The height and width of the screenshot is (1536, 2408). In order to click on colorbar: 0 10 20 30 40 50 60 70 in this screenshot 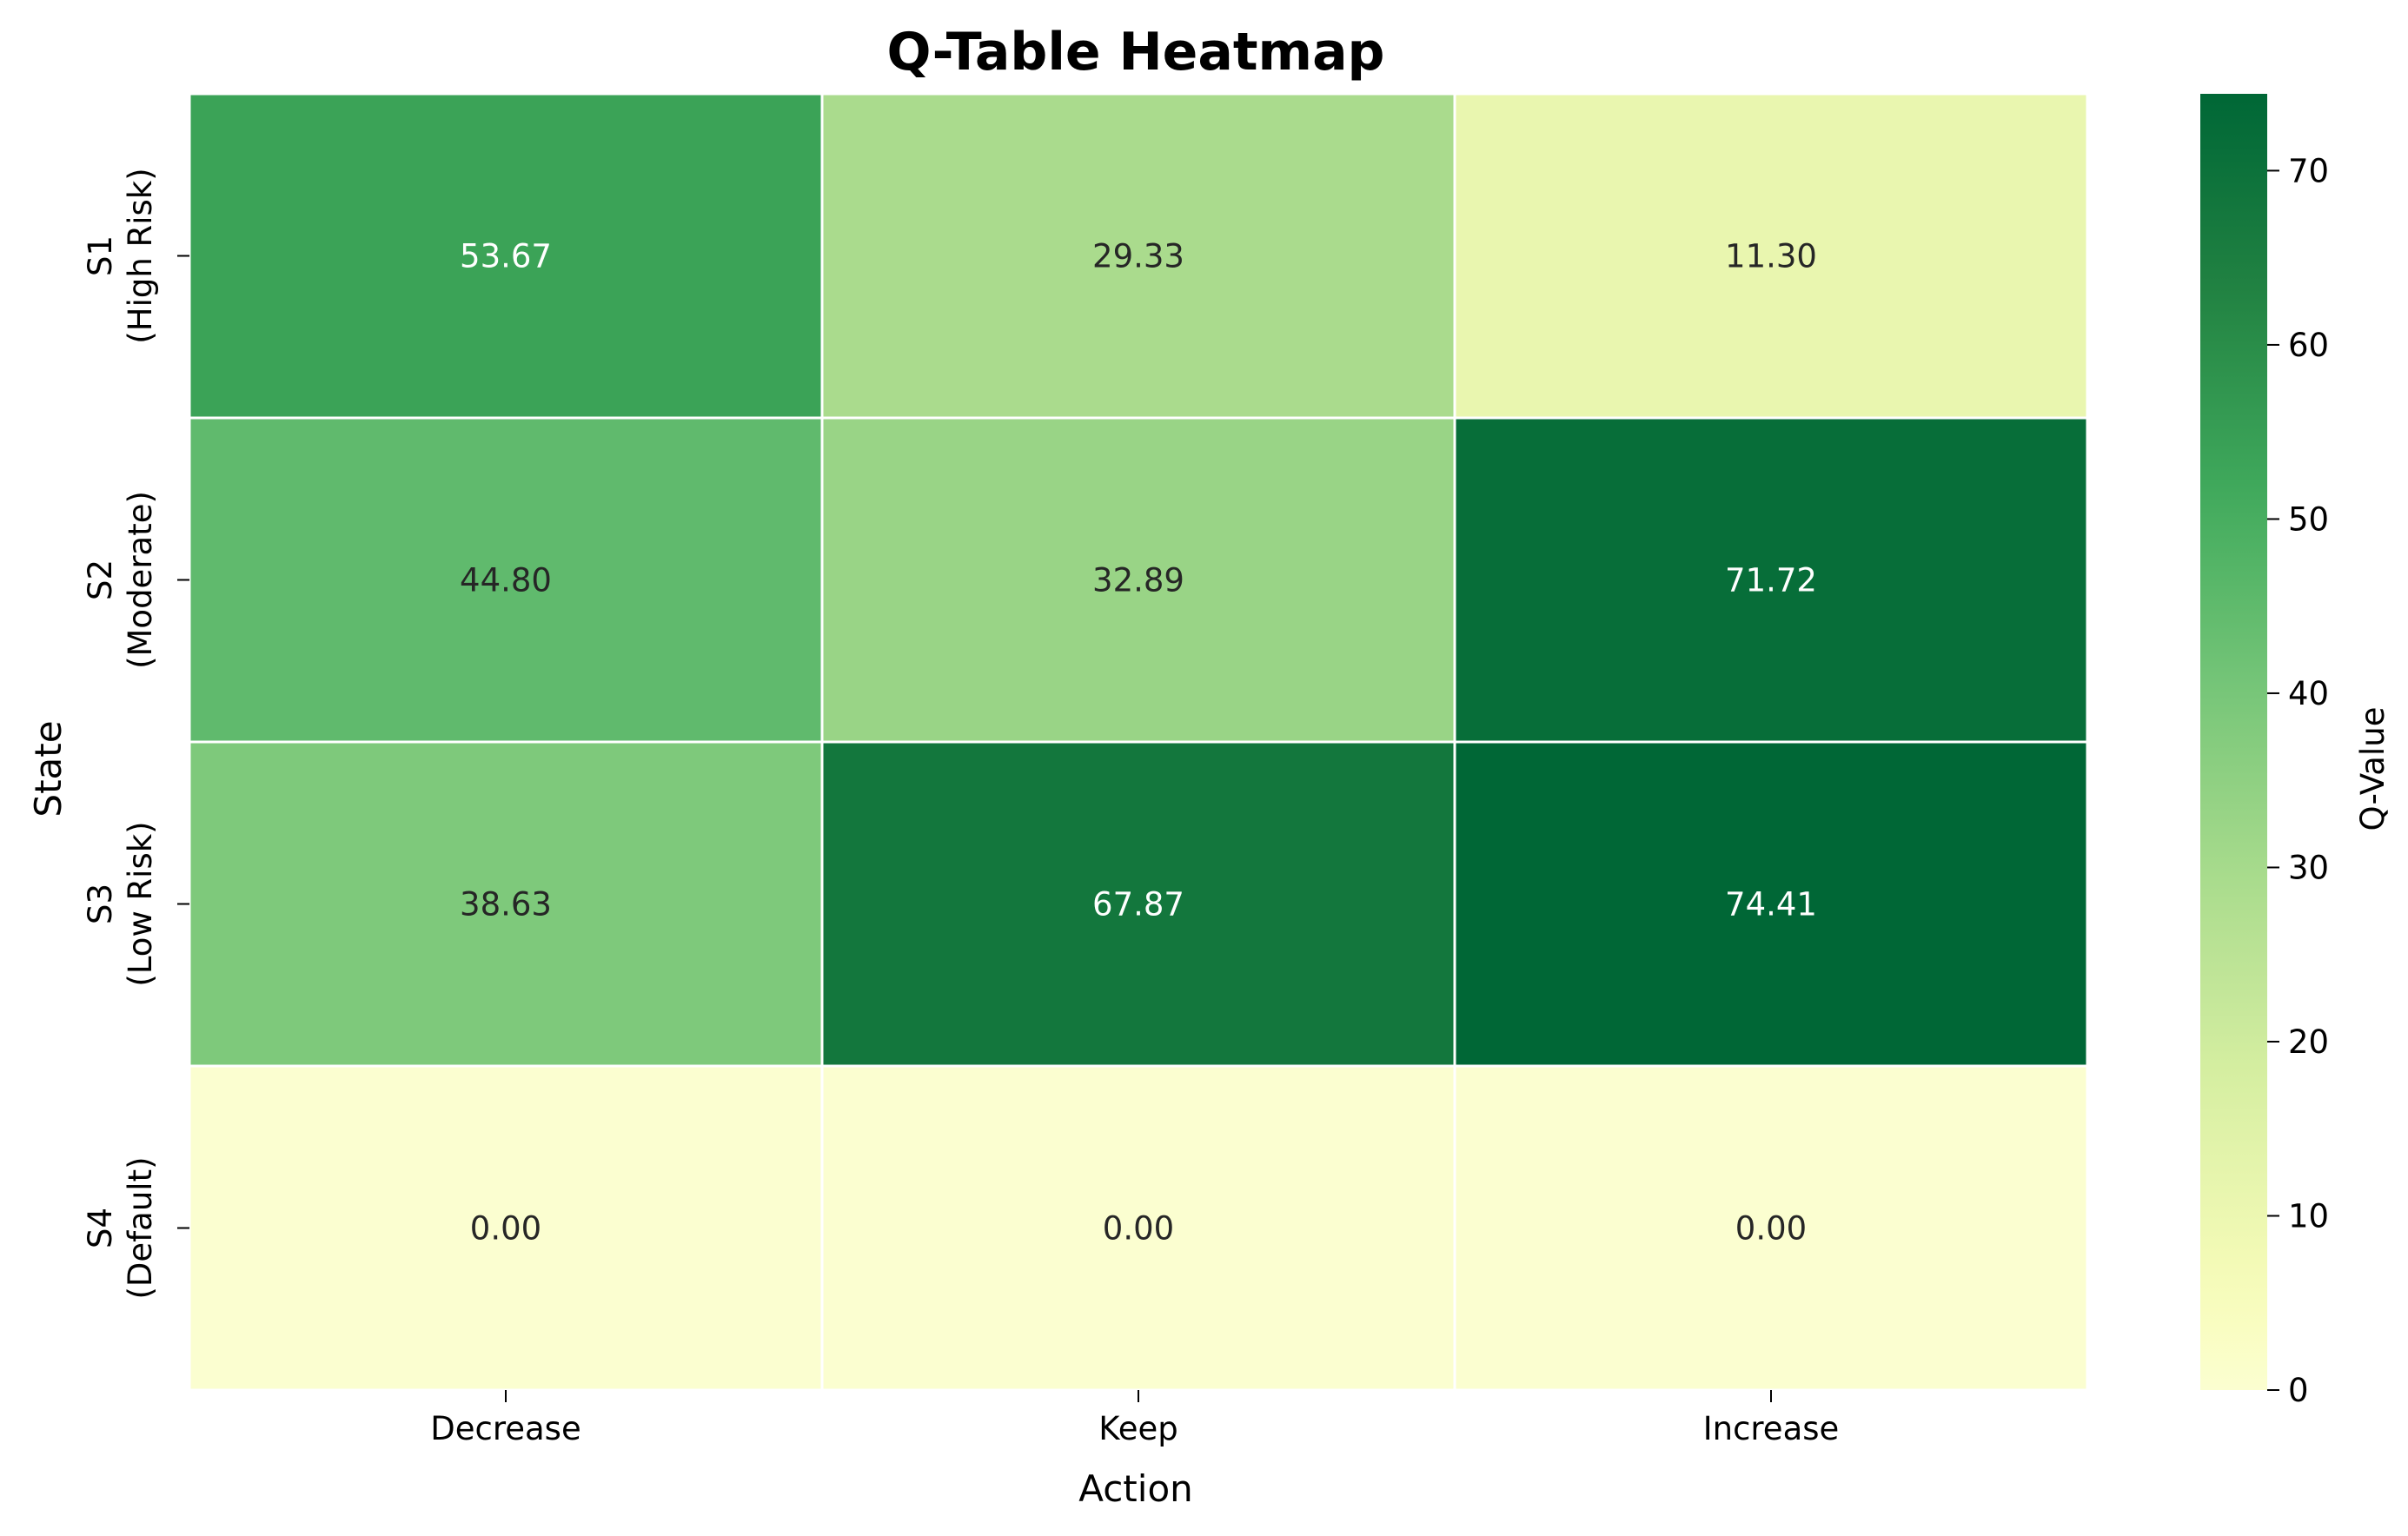, I will do `click(2264, 751)`.